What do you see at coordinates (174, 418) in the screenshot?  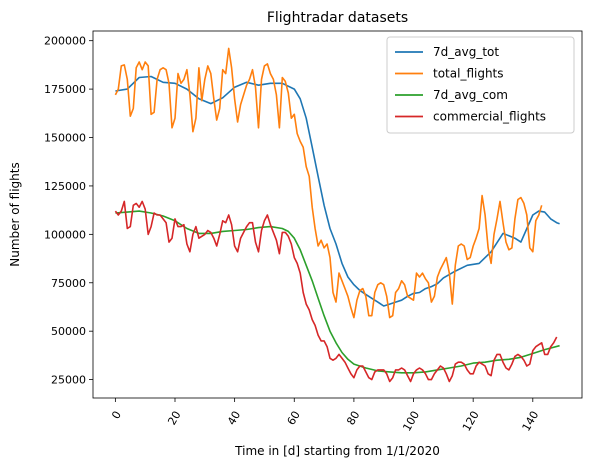 I see `x-tick-label: 20` at bounding box center [174, 418].